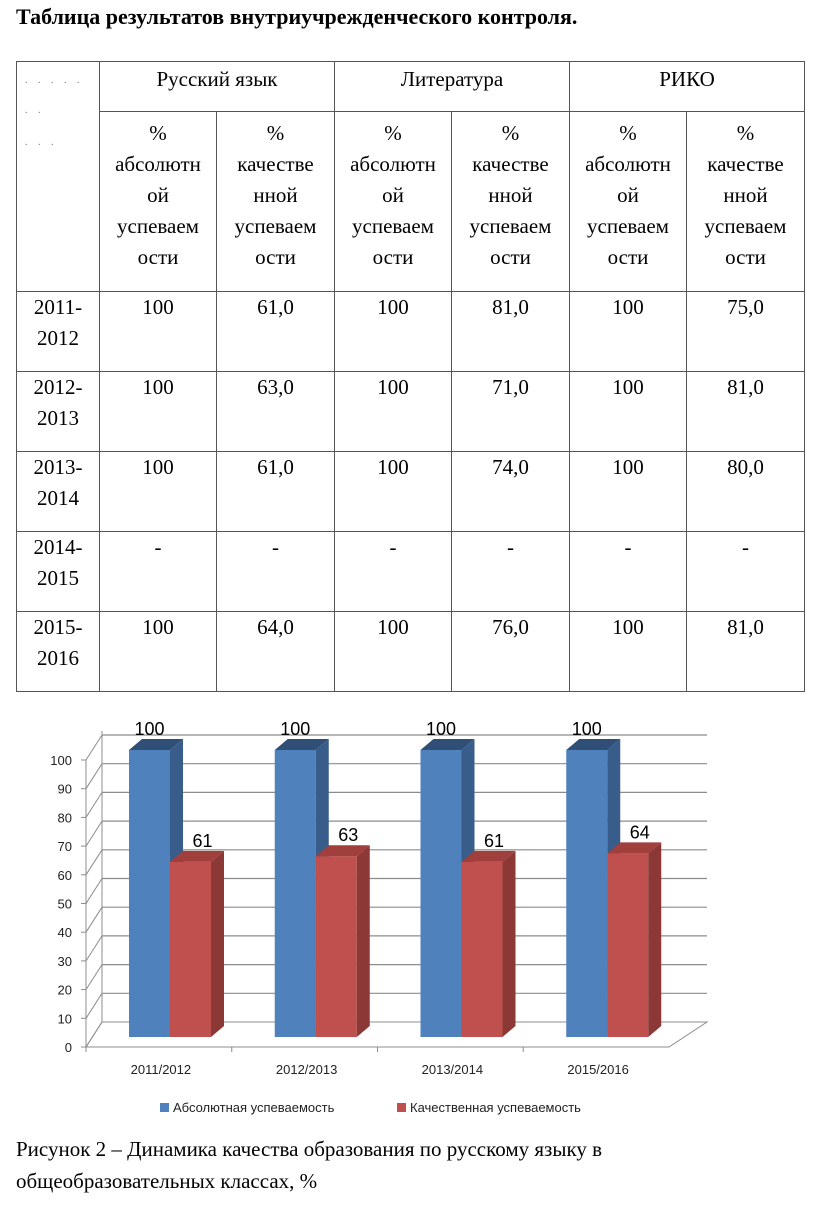 The image size is (816, 1214). I want to click on y-tick-label: 70, so click(65, 846).